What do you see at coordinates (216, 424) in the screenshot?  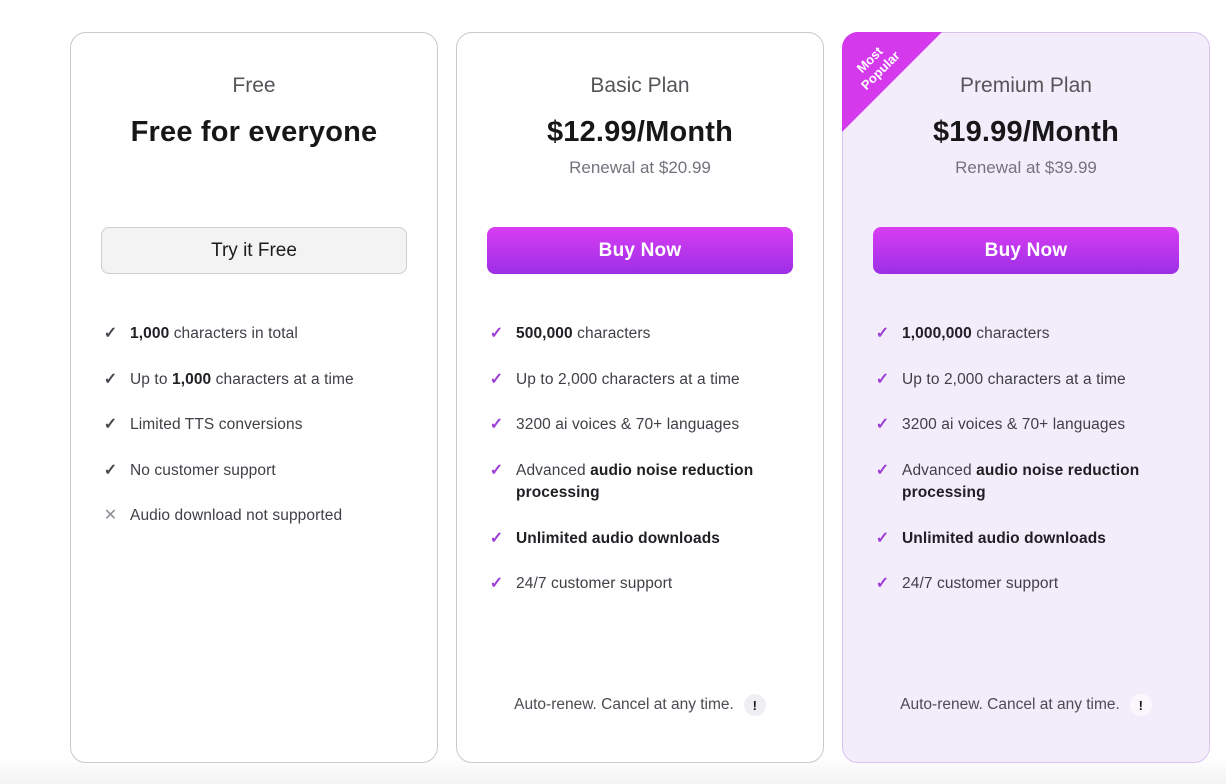 I see `feature-text: Limited TTS conversions` at bounding box center [216, 424].